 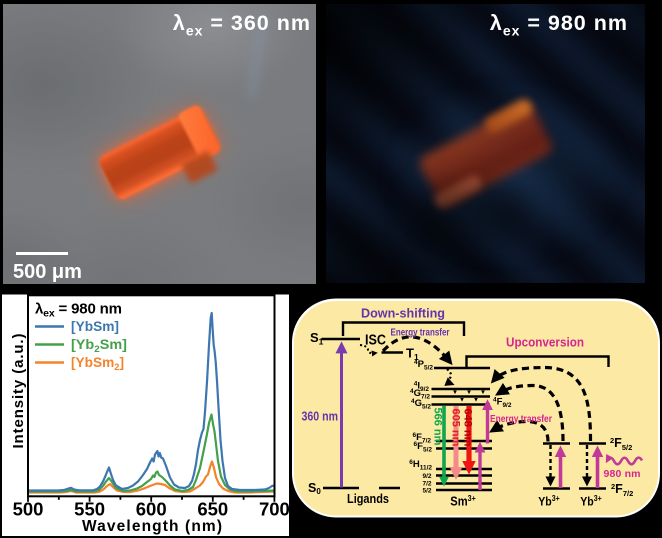 I want to click on svg-text: 4G7/2, so click(x=420, y=394).